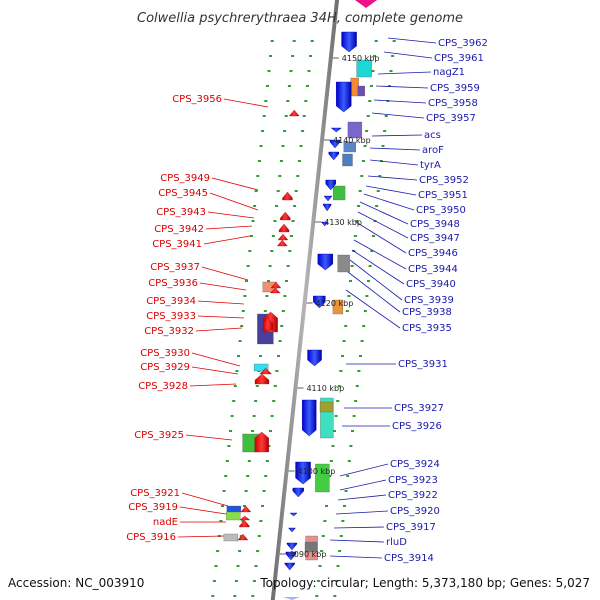  I want to click on reverse-gene-label: CPS_3925, so click(159, 435).